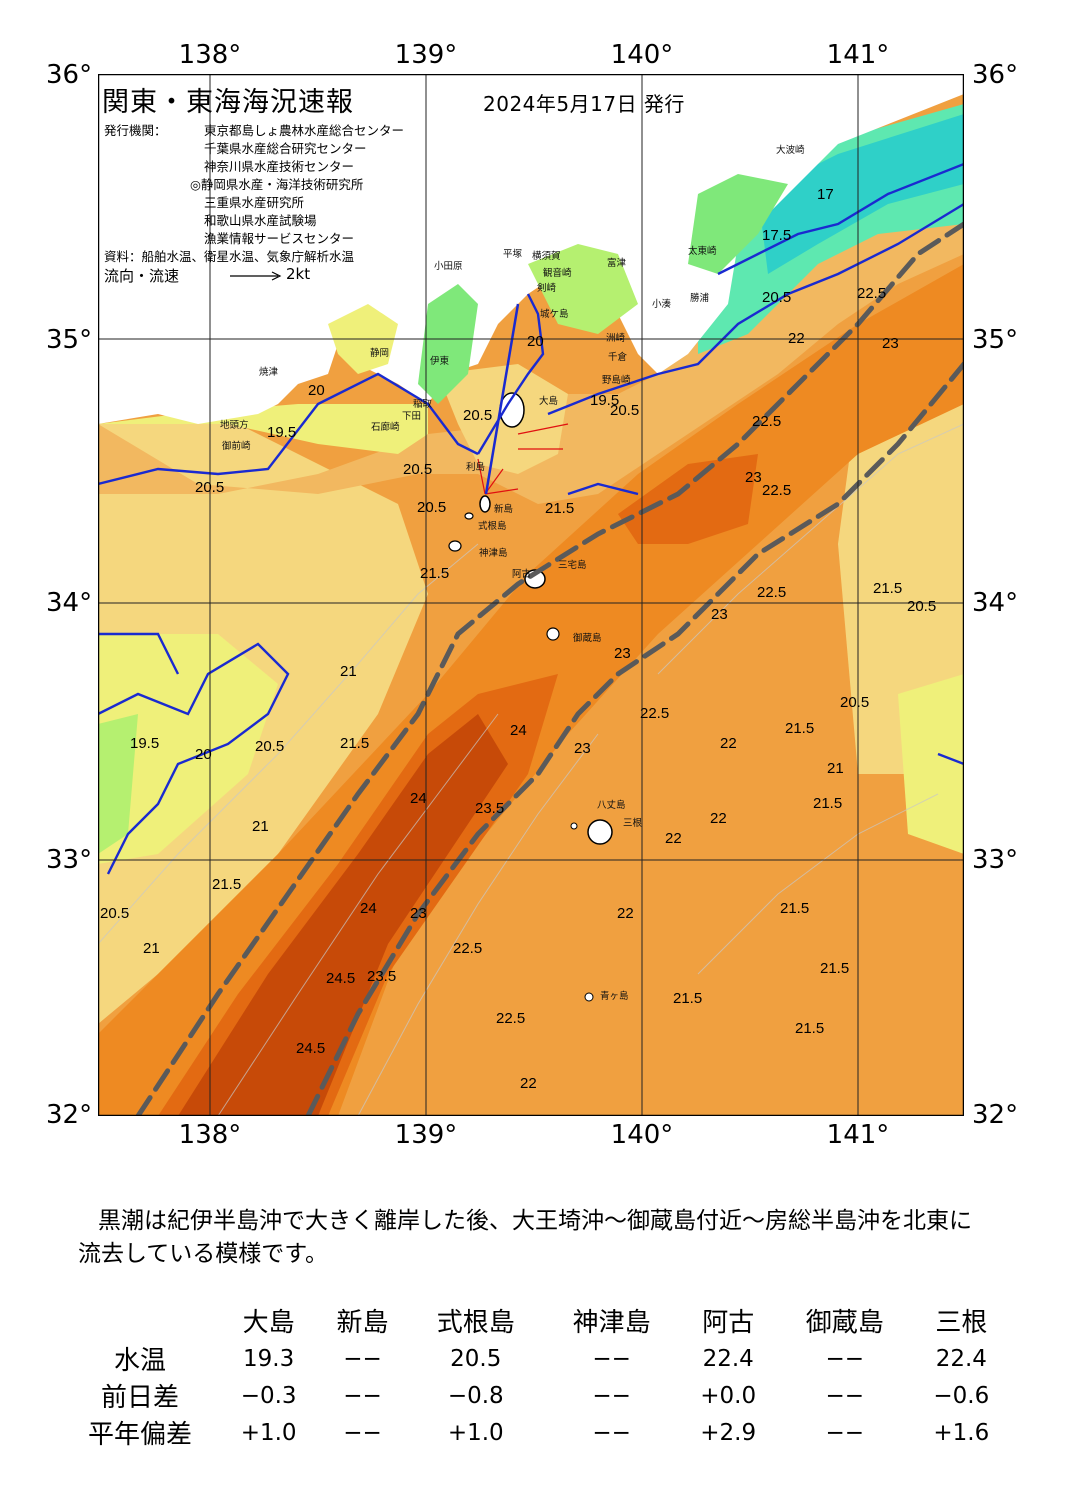 The width and height of the screenshot is (1065, 1505). I want to click on place-label: 御蔵島, so click(587, 638).